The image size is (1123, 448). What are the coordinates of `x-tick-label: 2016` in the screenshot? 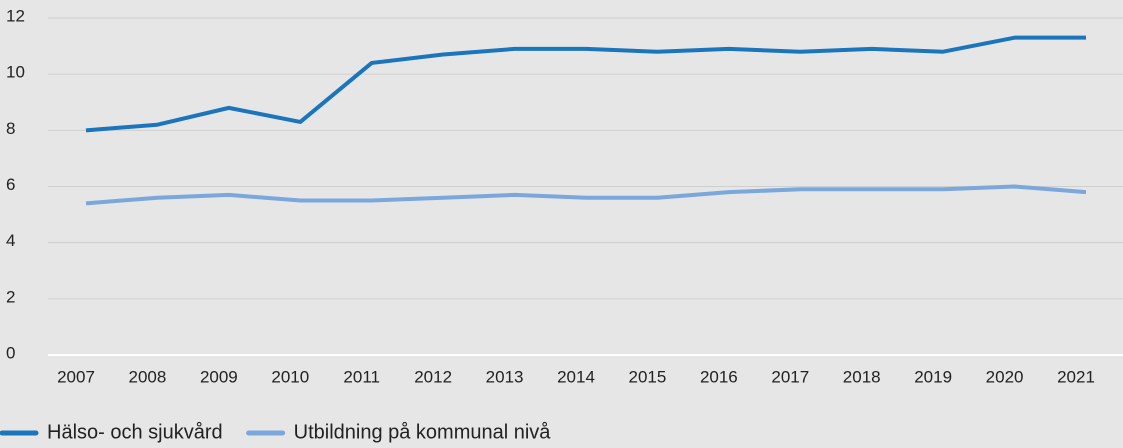 It's located at (719, 376).